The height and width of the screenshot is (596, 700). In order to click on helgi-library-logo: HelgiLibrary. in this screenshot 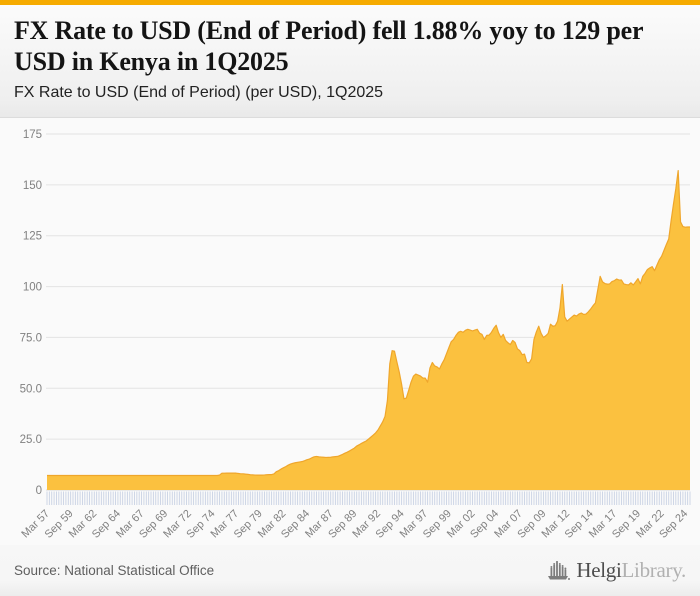, I will do `click(616, 570)`.